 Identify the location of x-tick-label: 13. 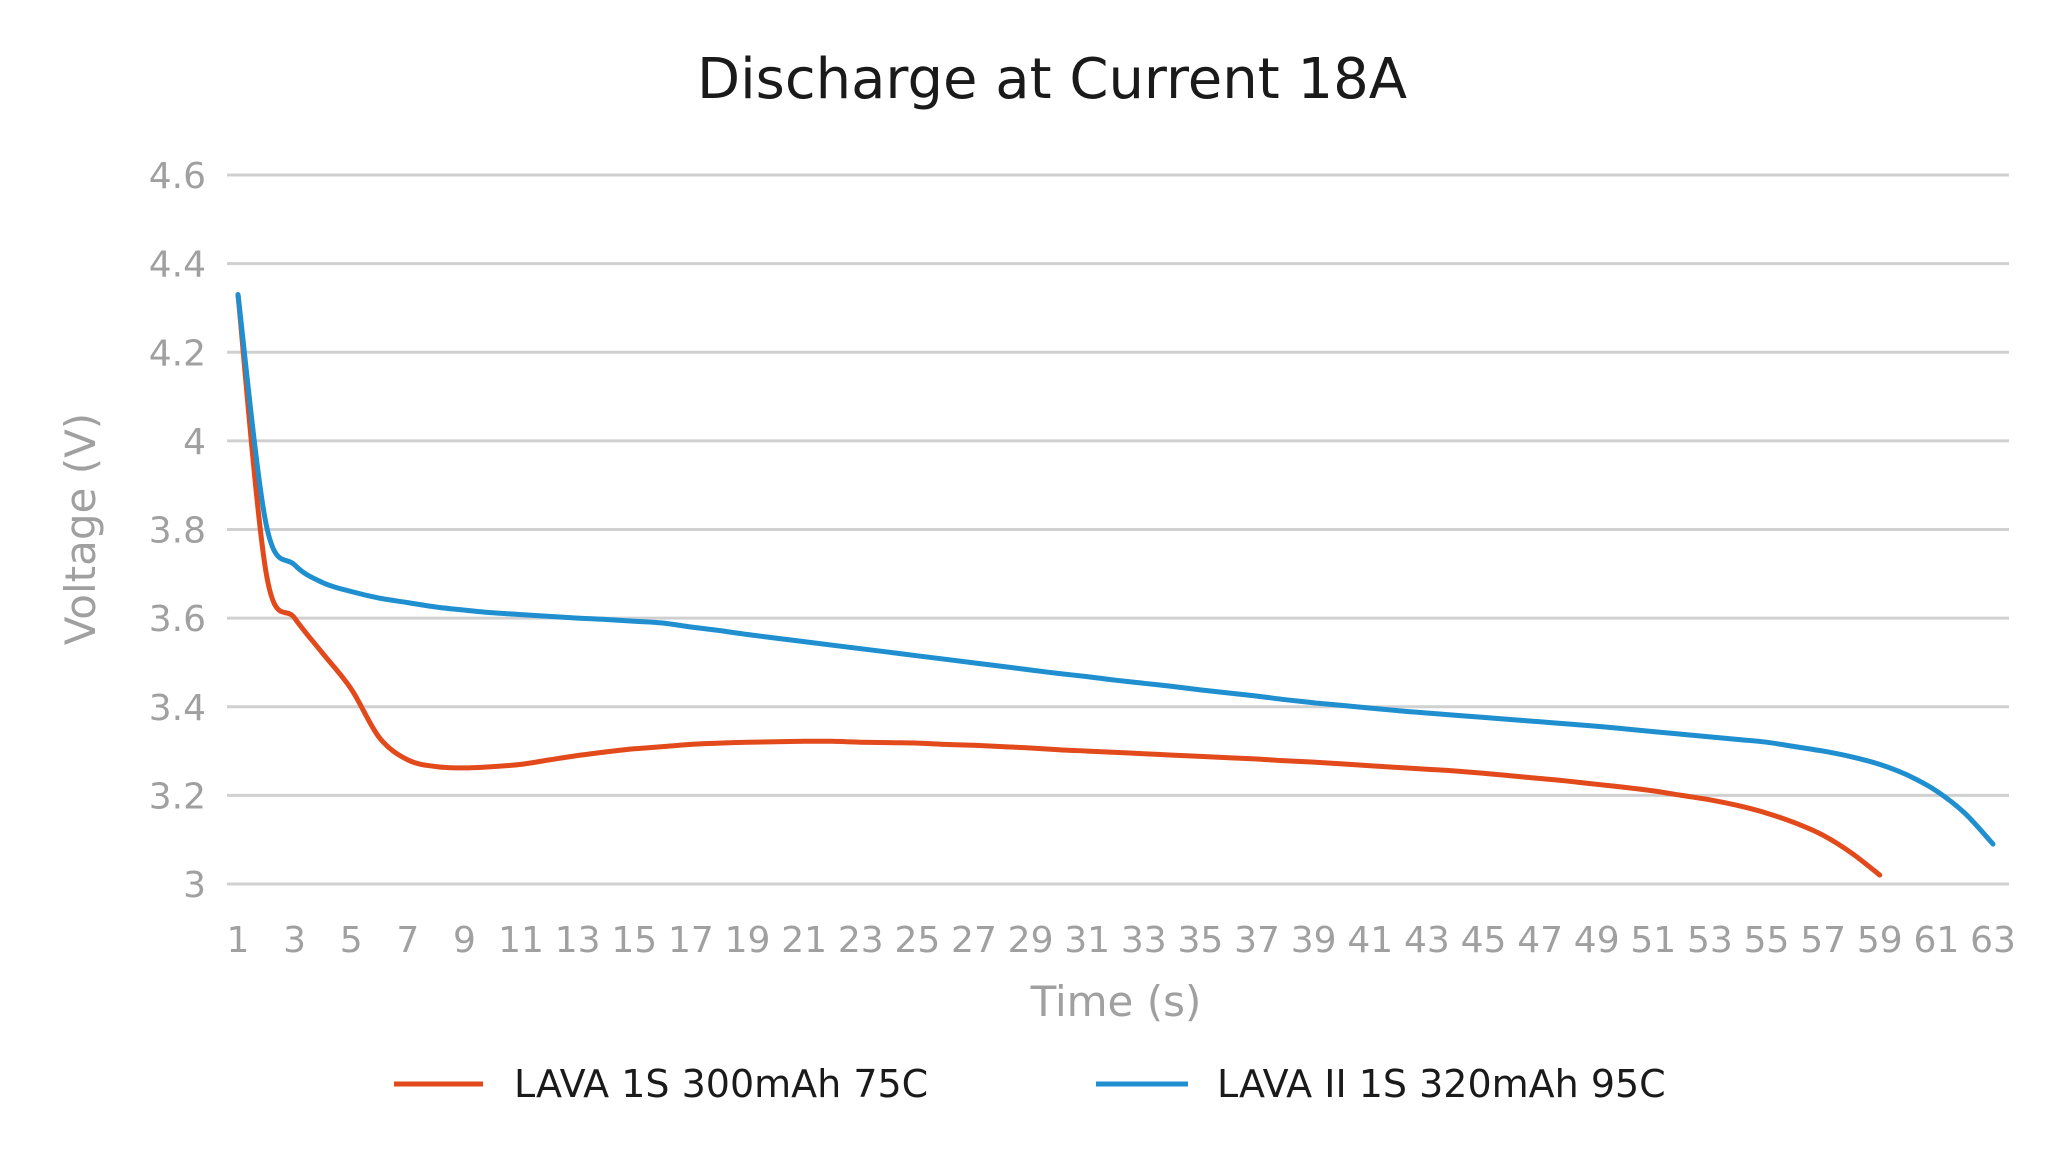
(578, 940).